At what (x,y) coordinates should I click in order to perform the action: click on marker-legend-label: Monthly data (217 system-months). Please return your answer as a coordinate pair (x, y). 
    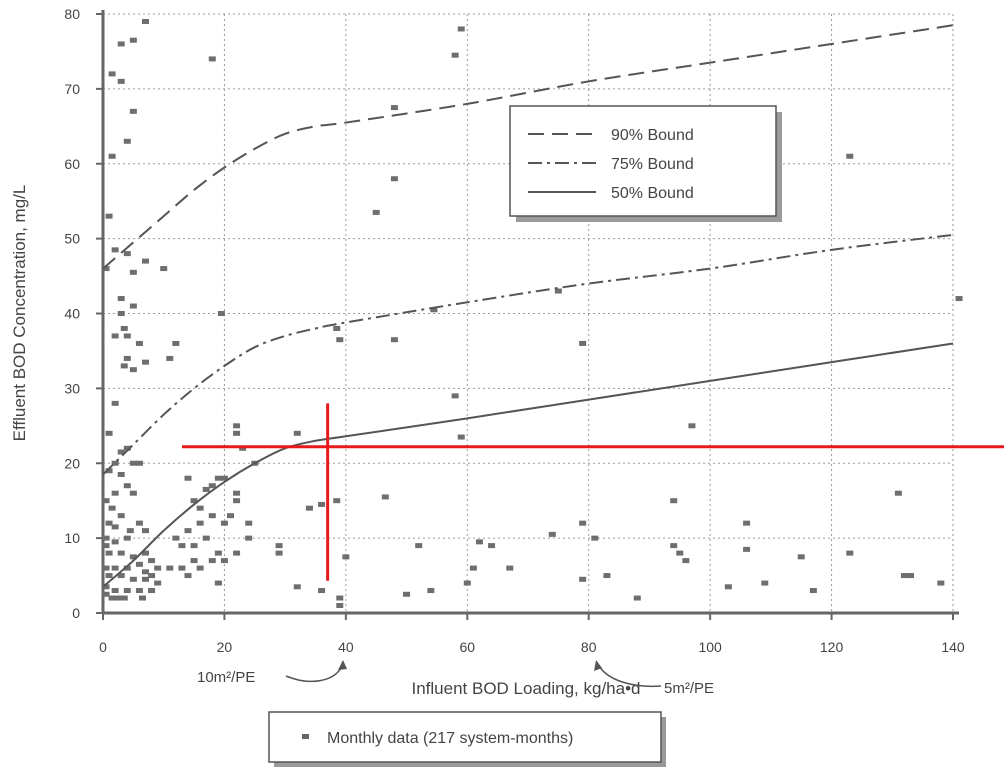
    Looking at the image, I should click on (450, 738).